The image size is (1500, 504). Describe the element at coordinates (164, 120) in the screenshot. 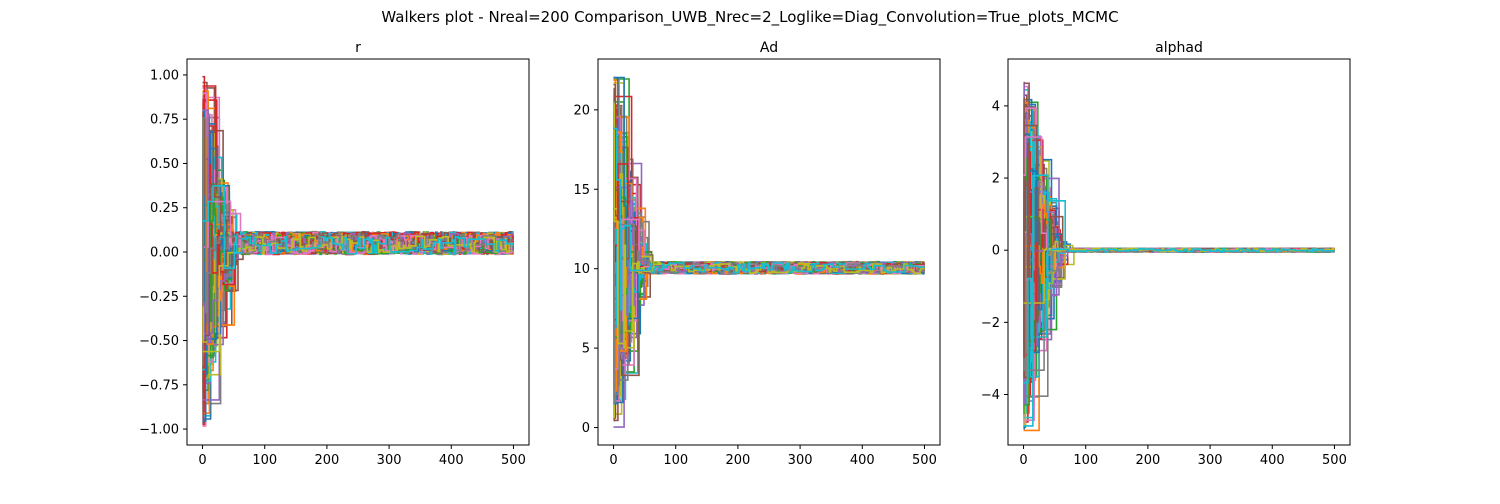

I see `y-tick-label: 0.75` at that location.